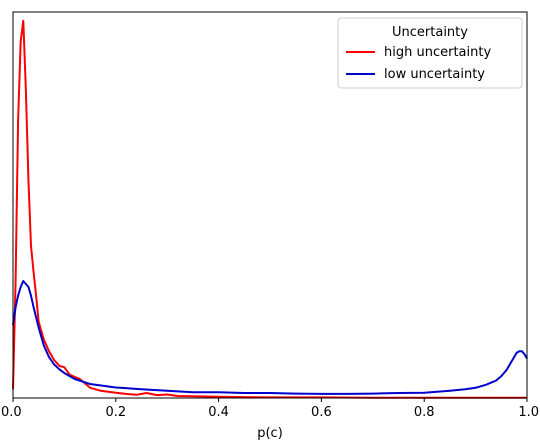 This screenshot has height=443, width=540. I want to click on x-tick-label: 0.2, so click(115, 412).